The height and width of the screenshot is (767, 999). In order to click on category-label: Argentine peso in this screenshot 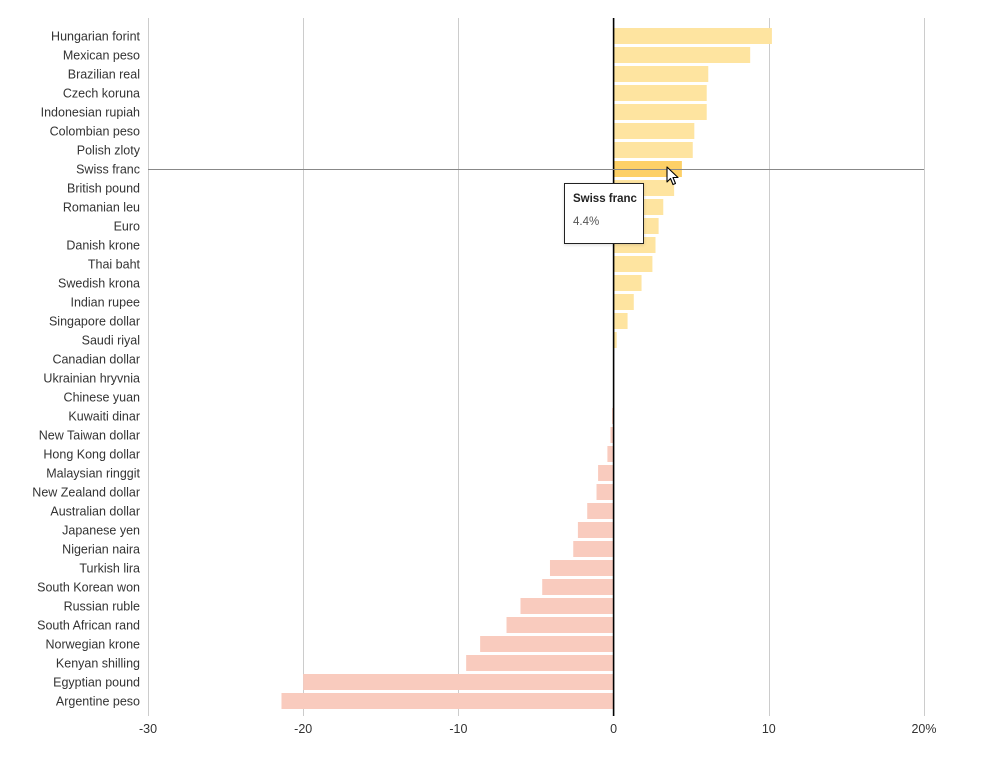, I will do `click(98, 702)`.